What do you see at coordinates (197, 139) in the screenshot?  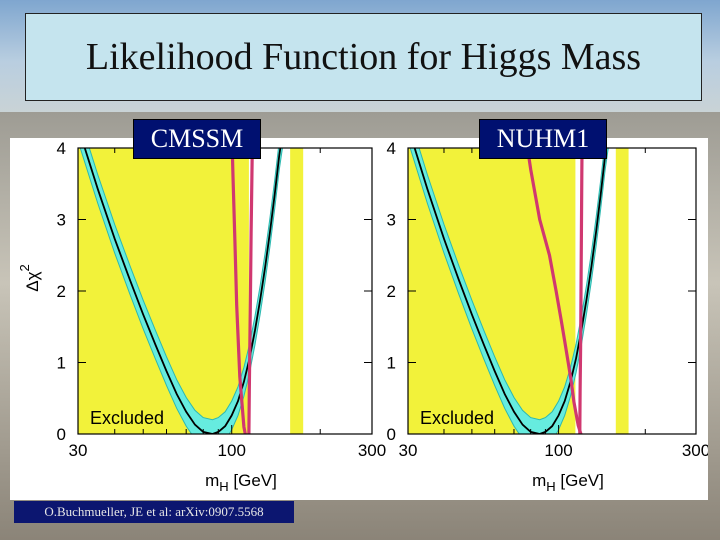 I see `label-cmssm: CMSSM` at bounding box center [197, 139].